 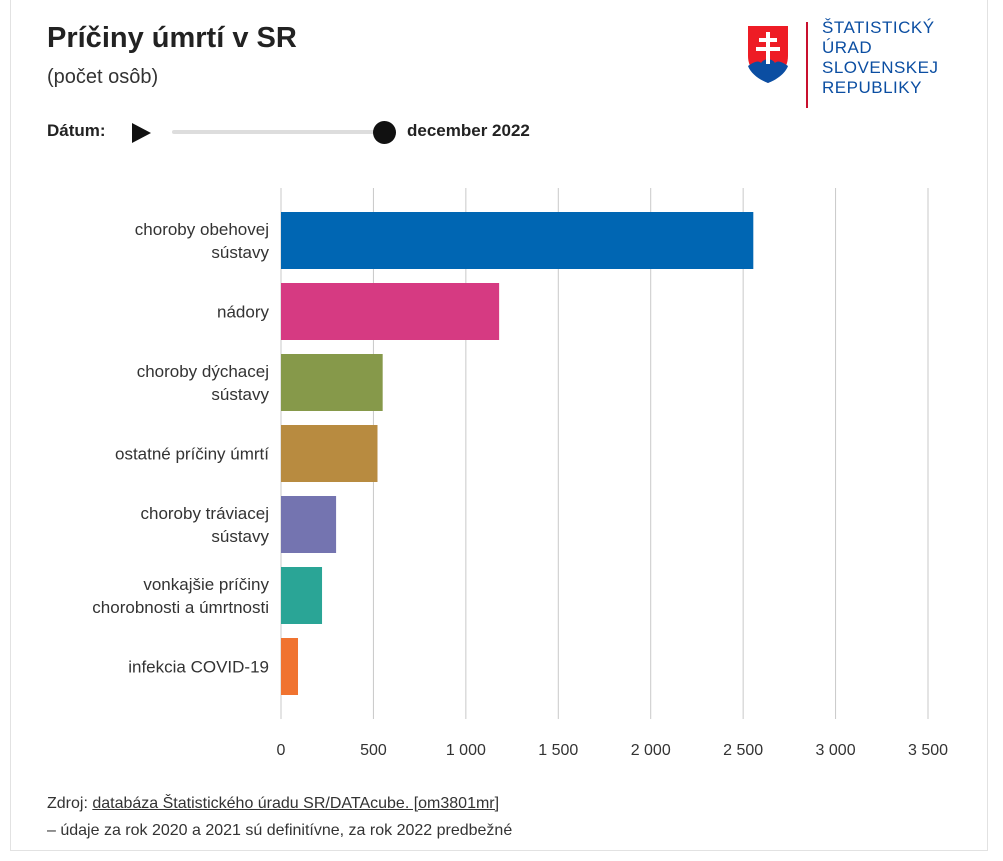 I want to click on category-label: vonkajšie príčiny chorobnosti a úmrtnosti, so click(x=180, y=596).